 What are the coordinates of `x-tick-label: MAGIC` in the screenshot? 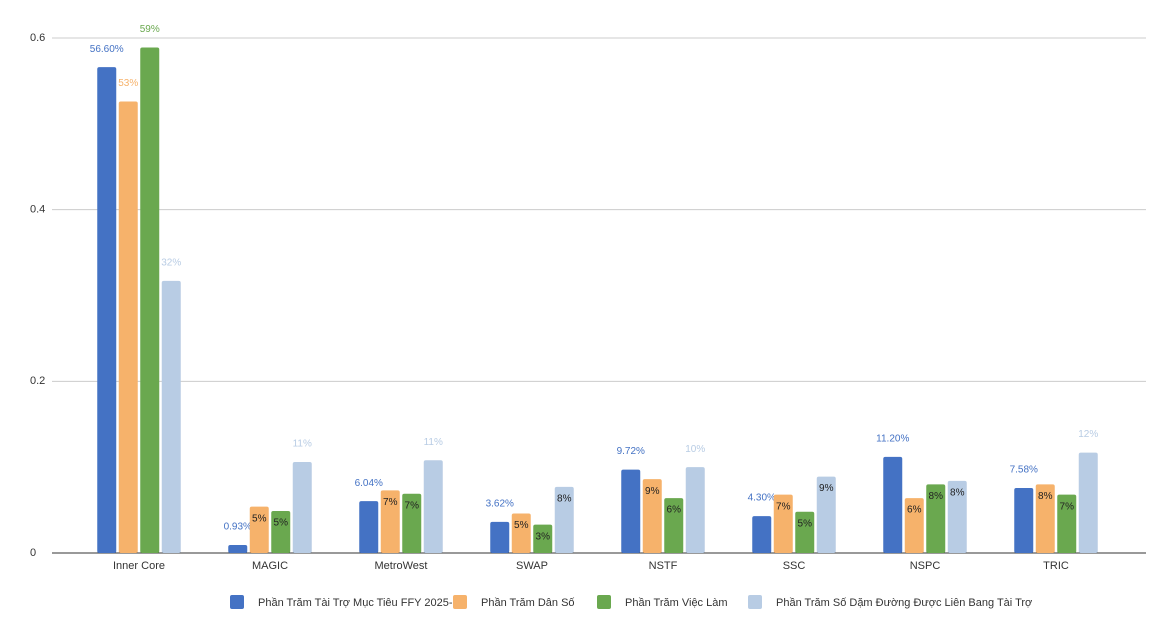 It's located at (270, 566).